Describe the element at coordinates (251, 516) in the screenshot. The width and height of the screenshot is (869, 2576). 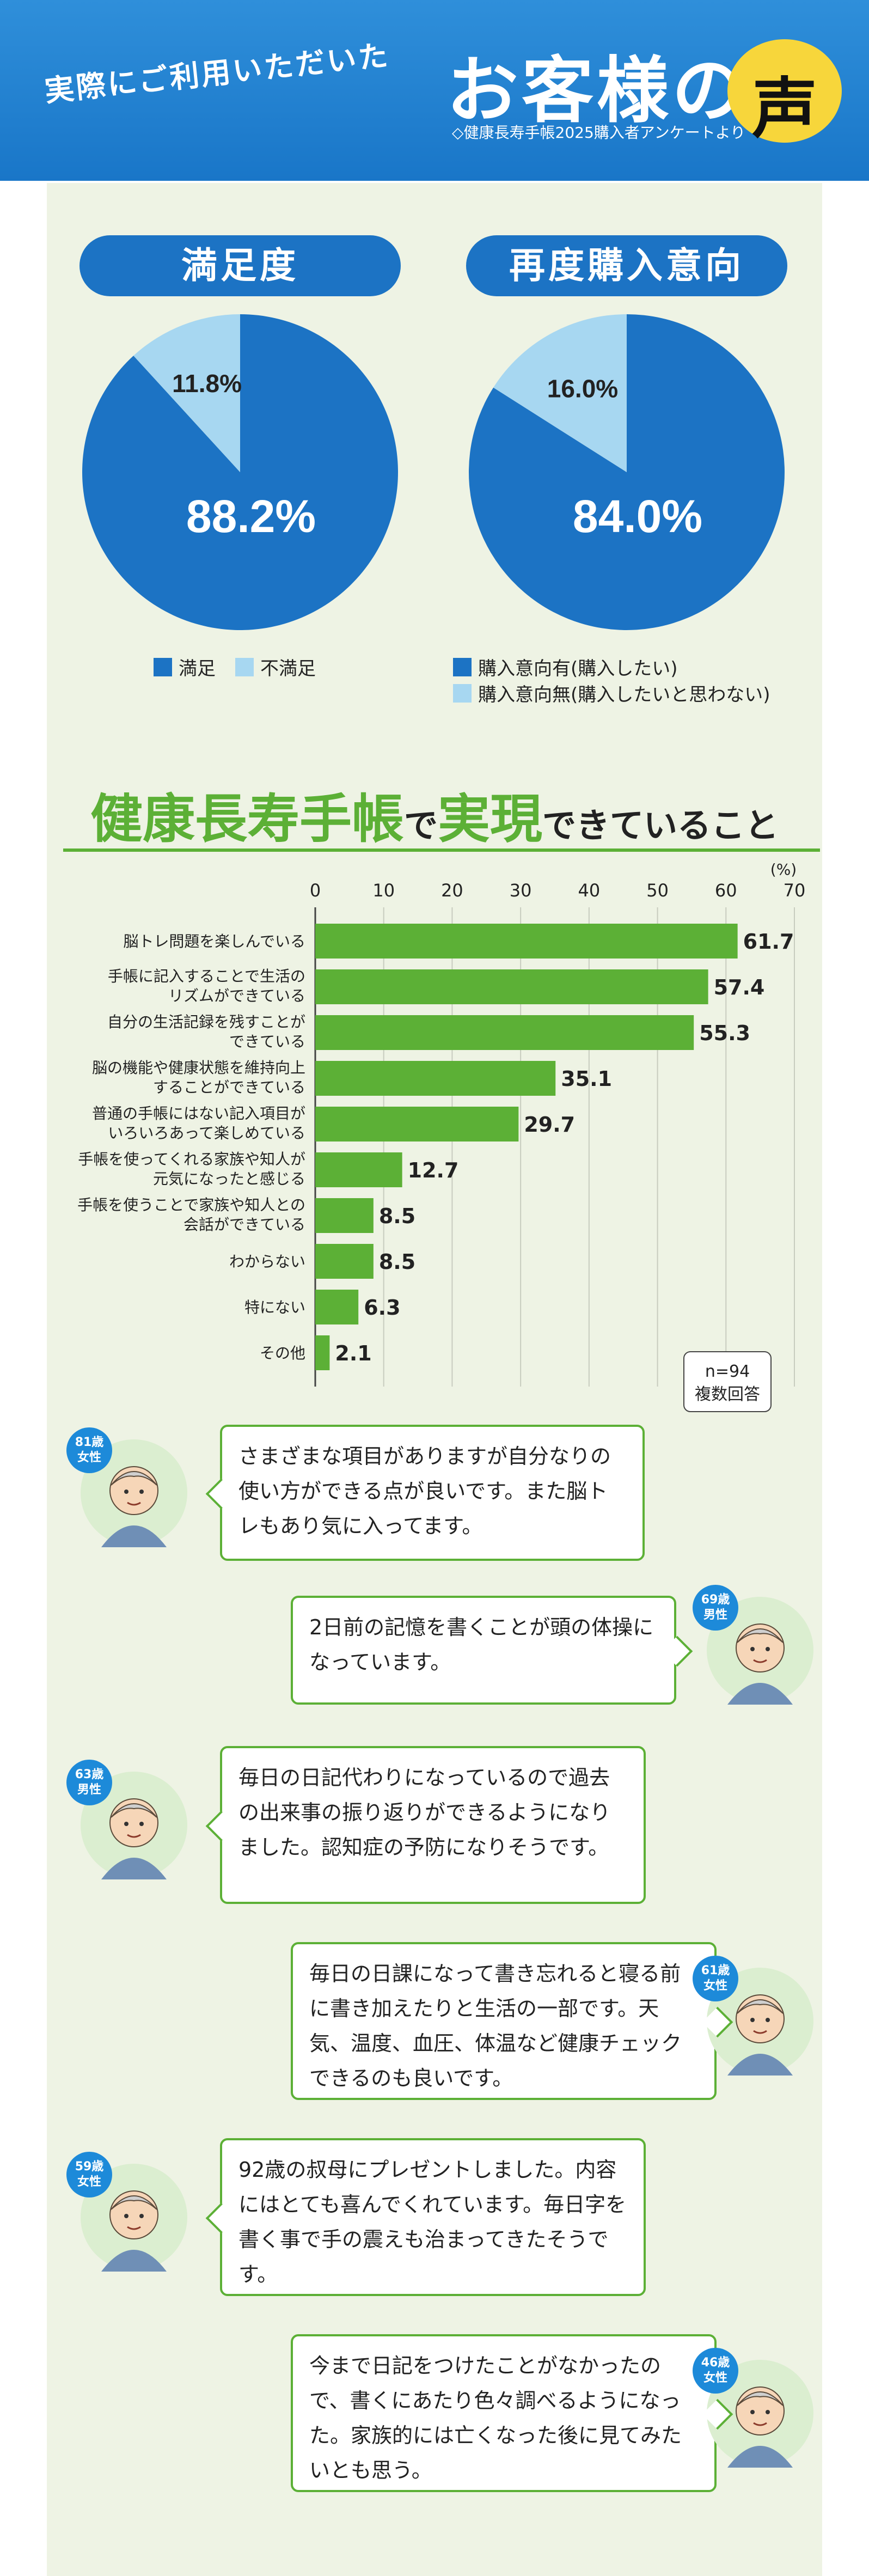
I see `pie-big-label: 88.2%` at that location.